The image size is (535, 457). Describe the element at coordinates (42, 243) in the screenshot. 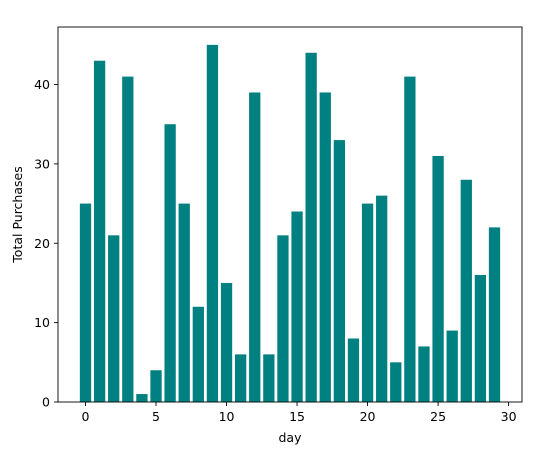

I see `y-tick-label: 20` at that location.